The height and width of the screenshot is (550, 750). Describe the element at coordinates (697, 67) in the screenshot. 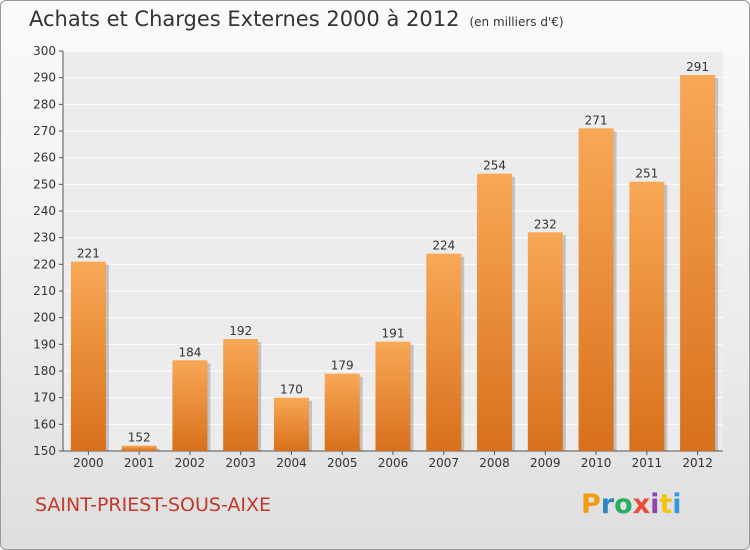

I see `data-label: 291` at that location.